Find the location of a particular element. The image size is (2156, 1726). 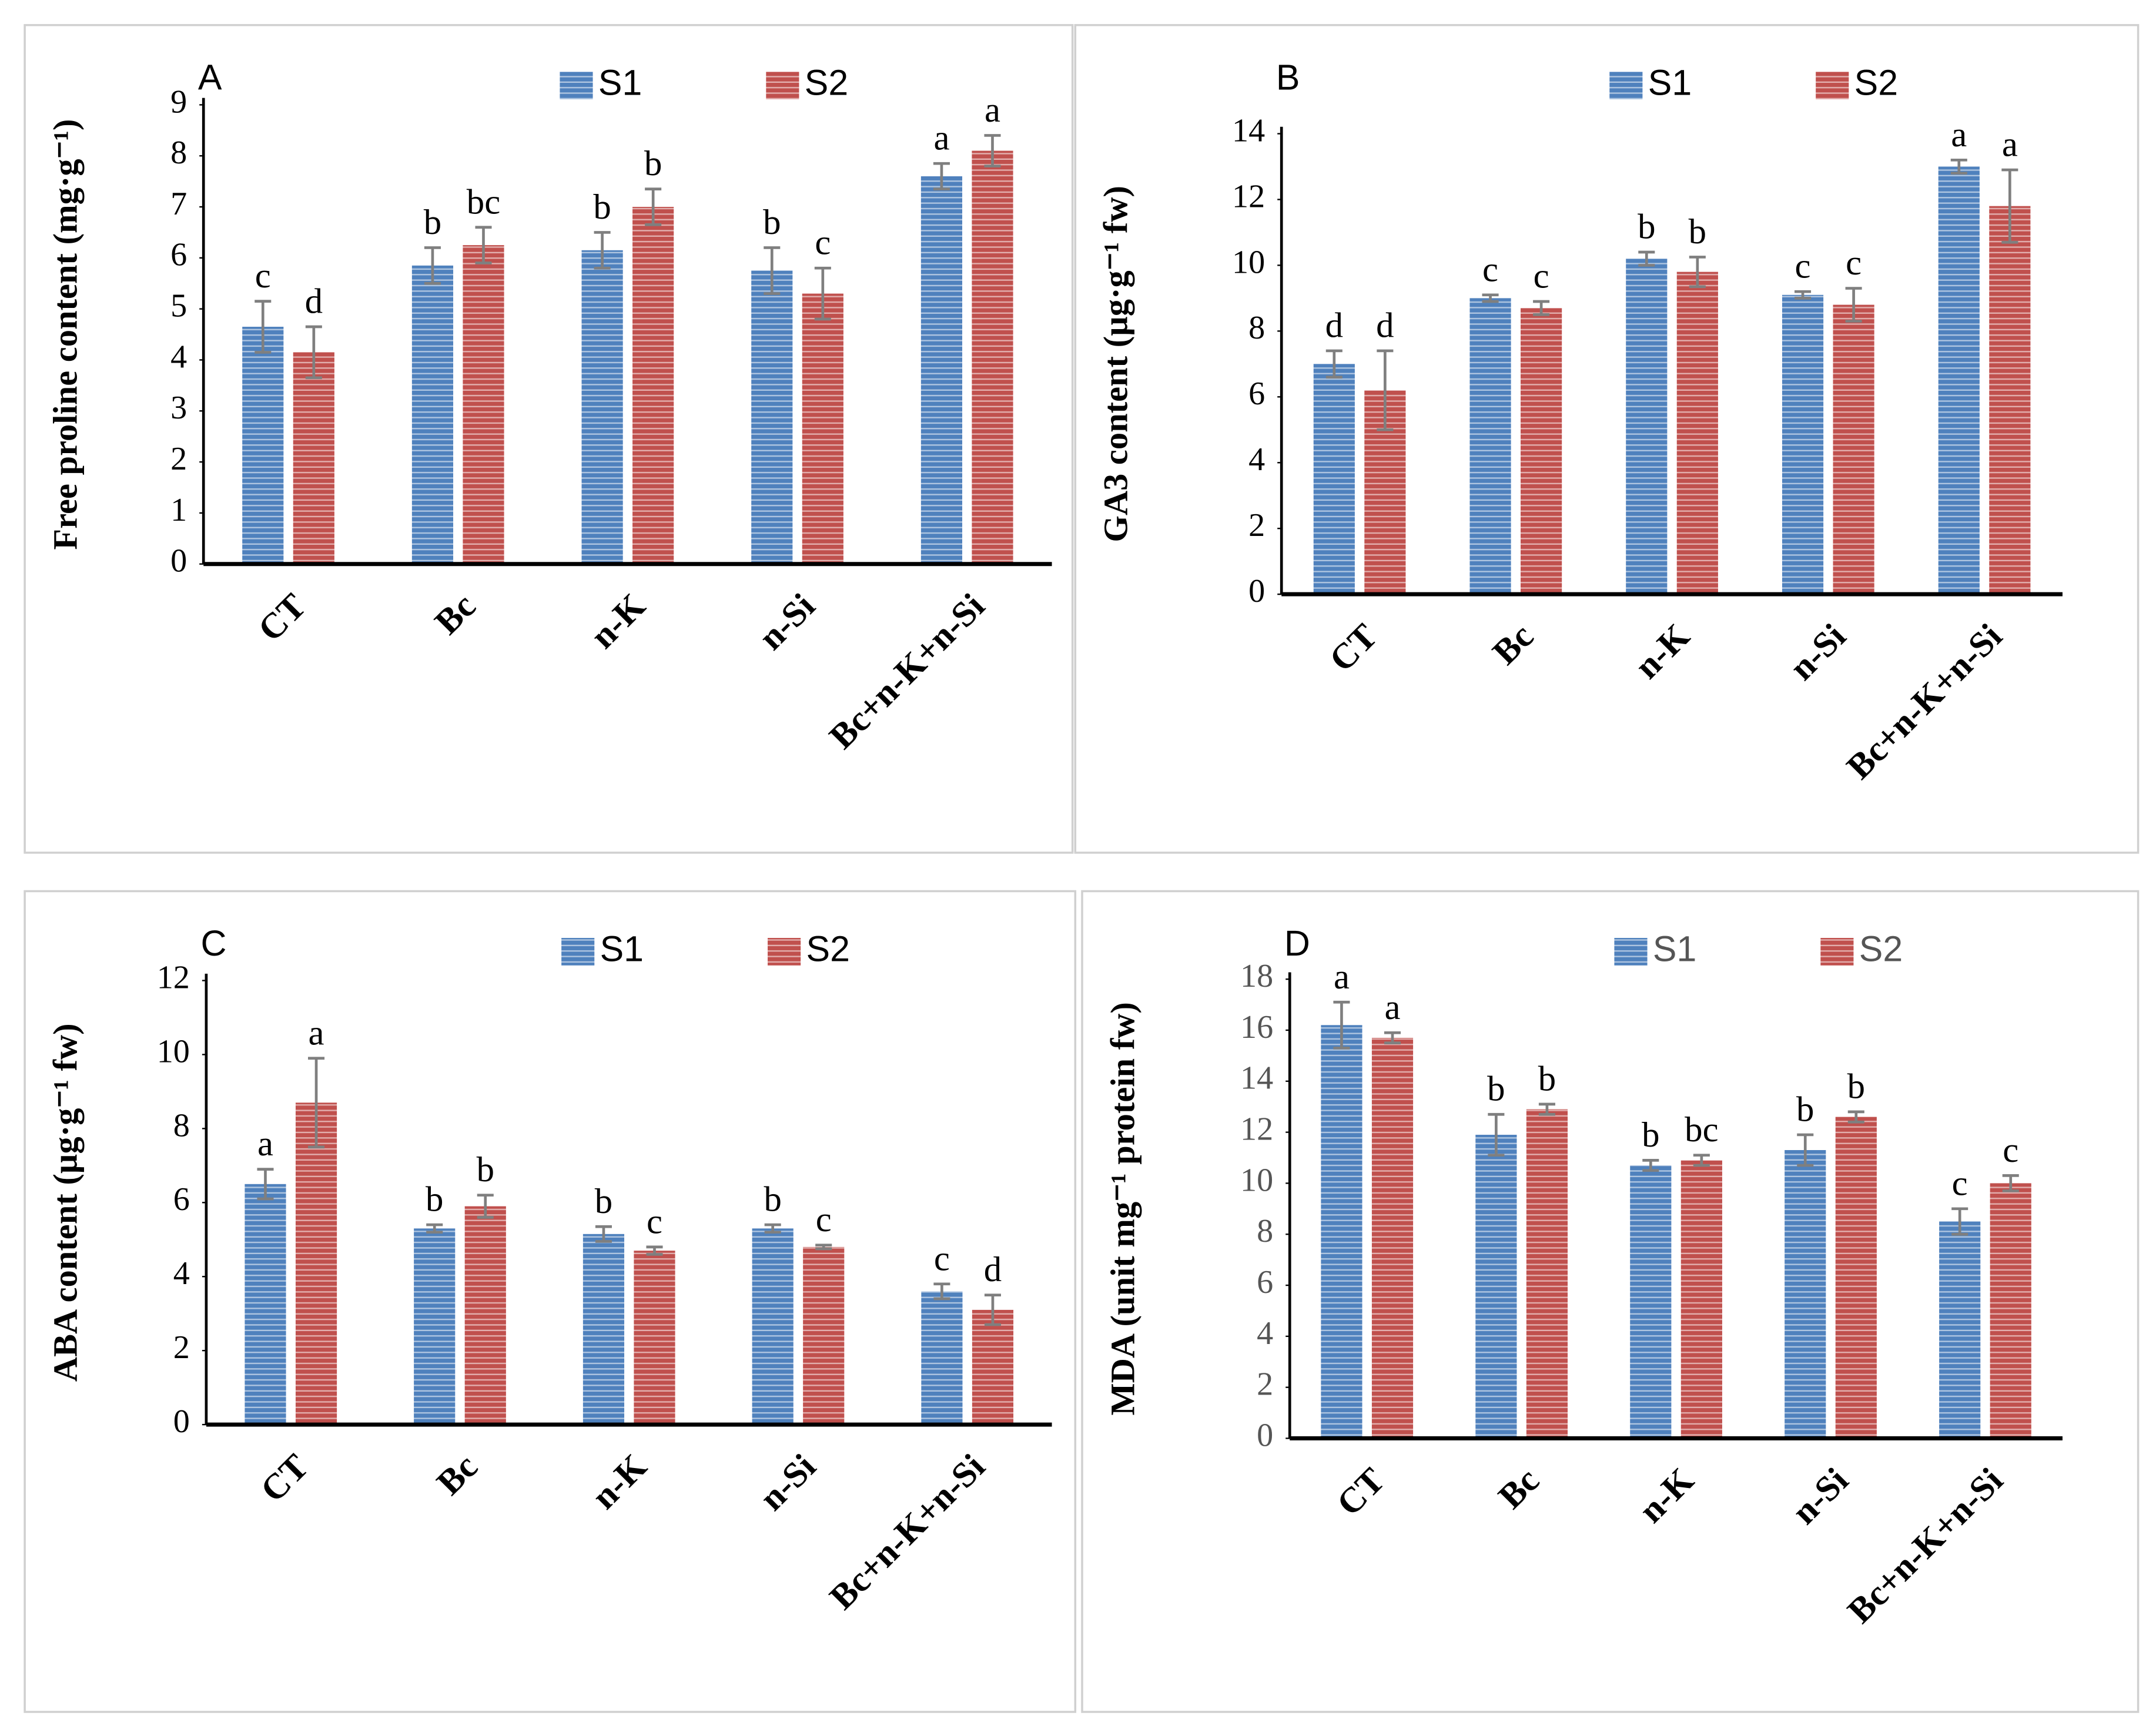

y-tick-label: 5 is located at coordinates (178, 306).